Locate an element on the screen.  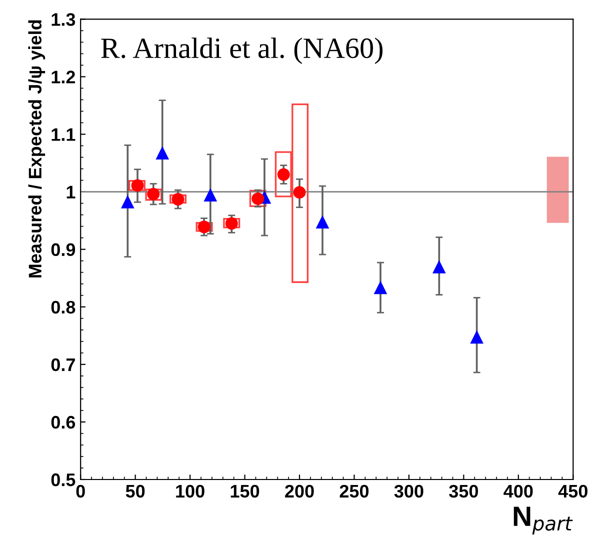
x-tick-label: 150 is located at coordinates (245, 491).